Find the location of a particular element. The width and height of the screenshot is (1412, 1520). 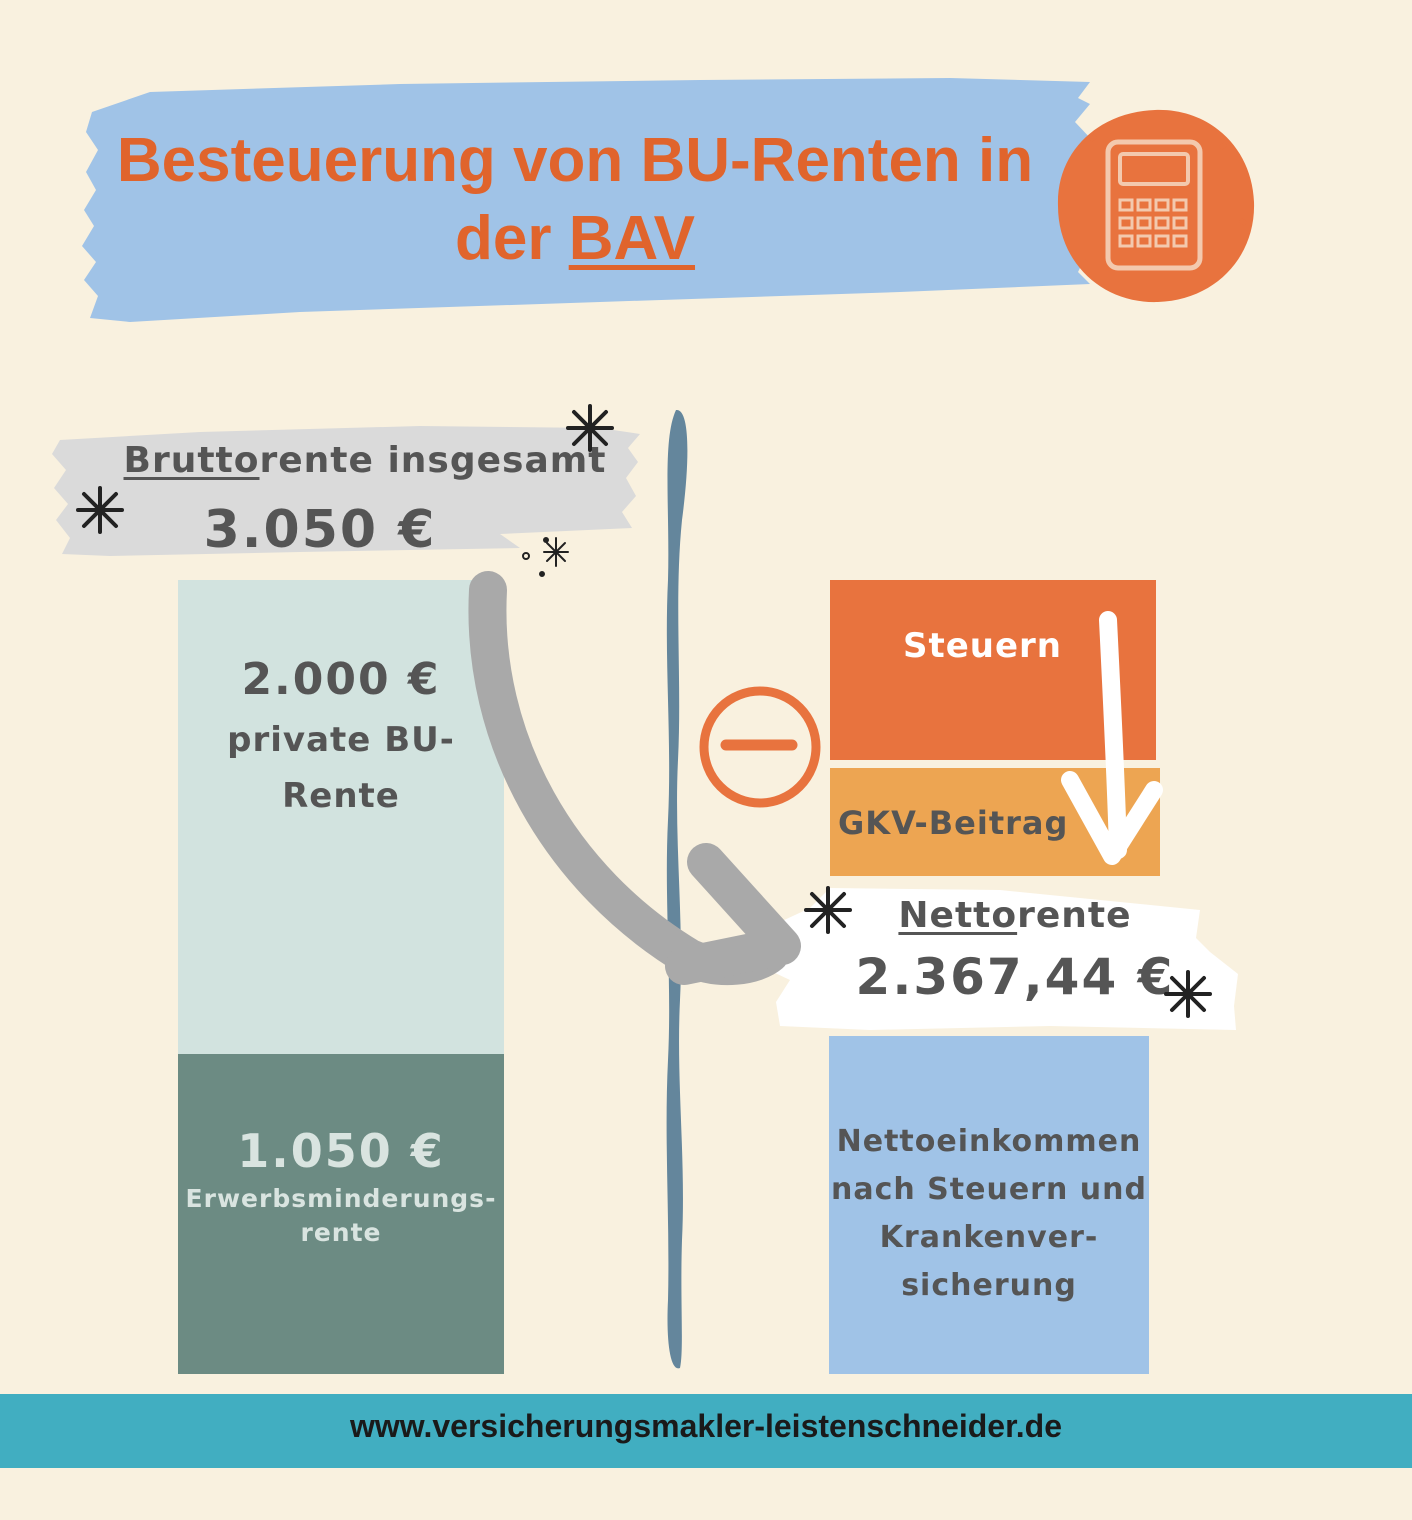

steuern-label: Steuern is located at coordinates (982, 646).